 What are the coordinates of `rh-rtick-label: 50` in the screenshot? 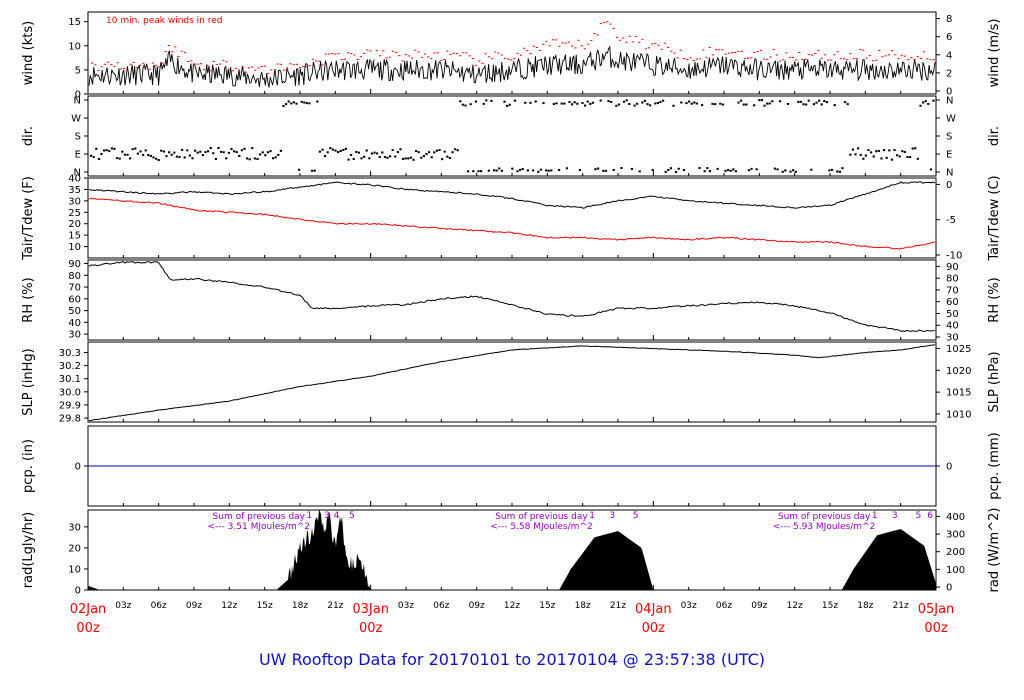 It's located at (952, 314).